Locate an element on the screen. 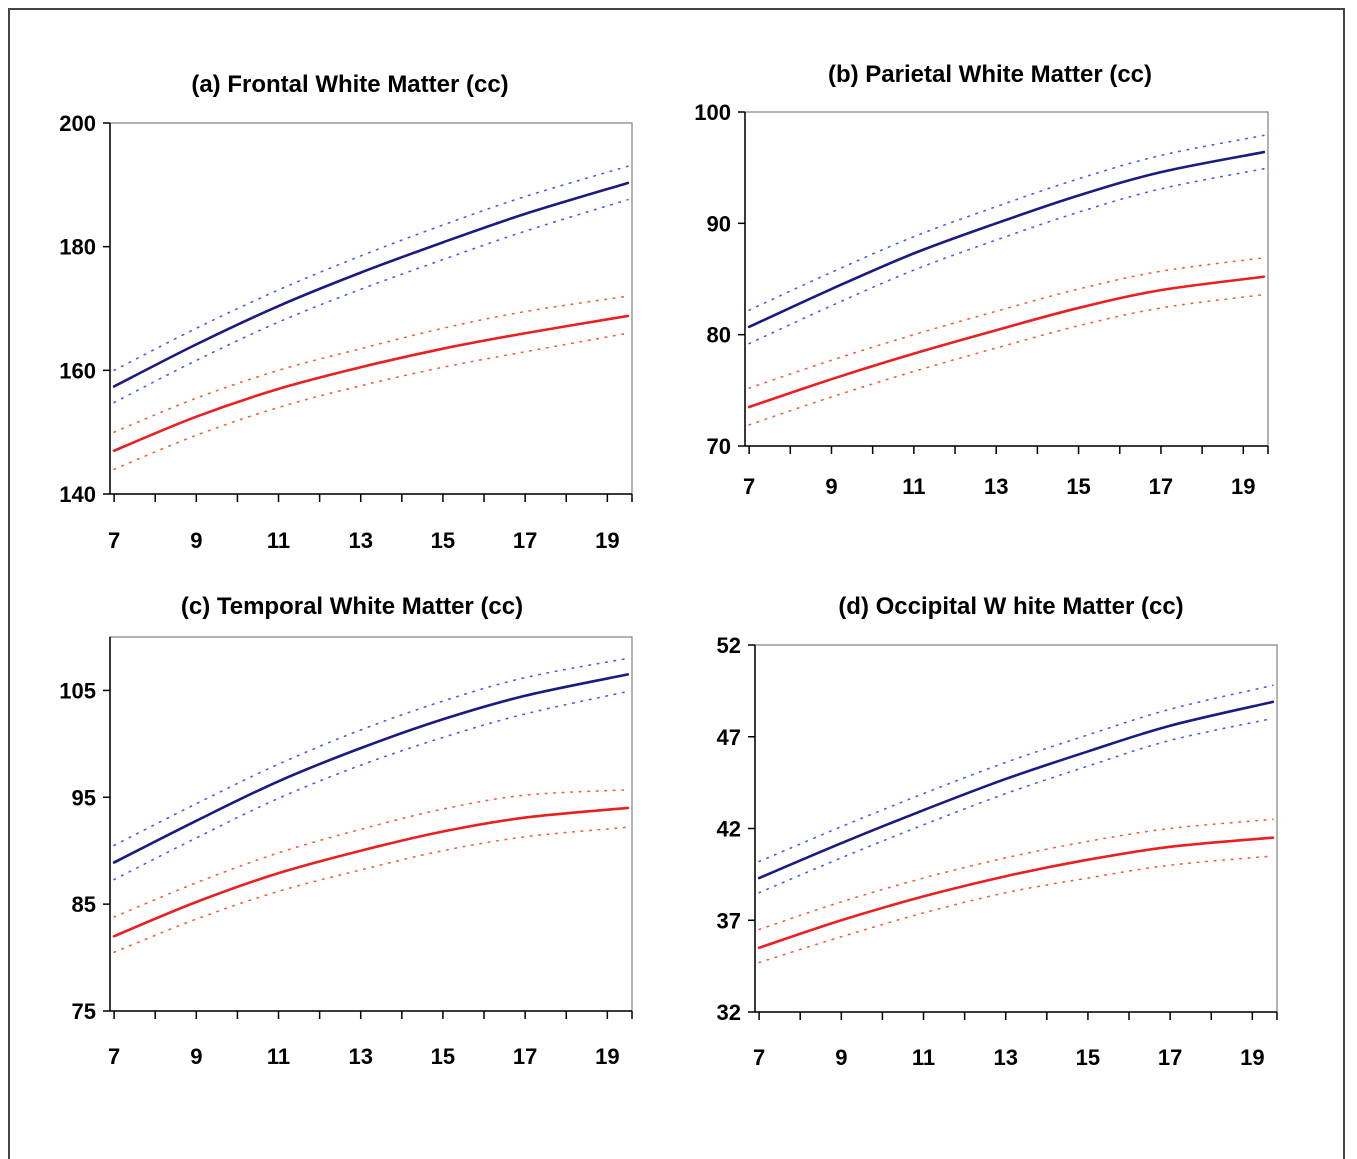 The height and width of the screenshot is (1159, 1357). y-tick-label: 140 is located at coordinates (77, 494).